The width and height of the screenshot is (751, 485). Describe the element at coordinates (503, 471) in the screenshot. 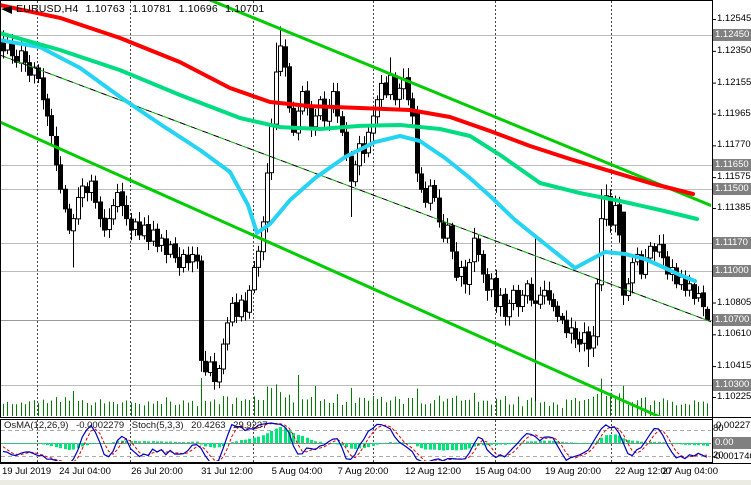

I see `time-axis-label: 15 Aug 04:00` at that location.